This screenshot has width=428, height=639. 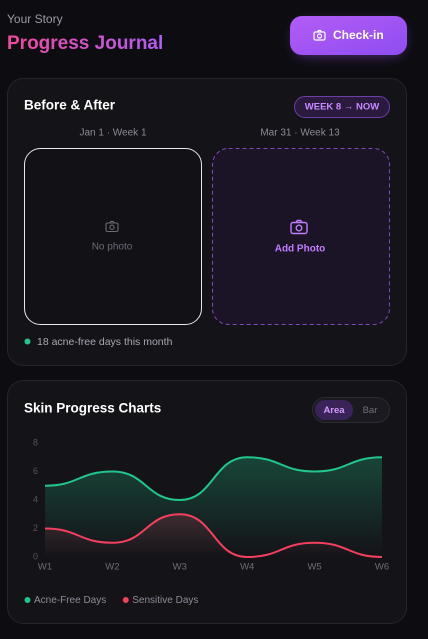 I want to click on x-tick-label: W3, so click(x=180, y=567).